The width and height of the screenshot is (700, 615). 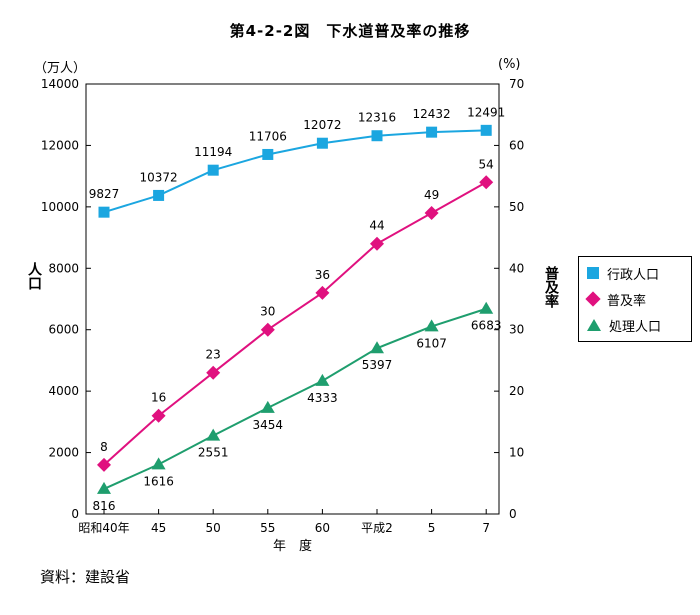 What do you see at coordinates (633, 275) in the screenshot?
I see `legend-label-admin: 行政人口` at bounding box center [633, 275].